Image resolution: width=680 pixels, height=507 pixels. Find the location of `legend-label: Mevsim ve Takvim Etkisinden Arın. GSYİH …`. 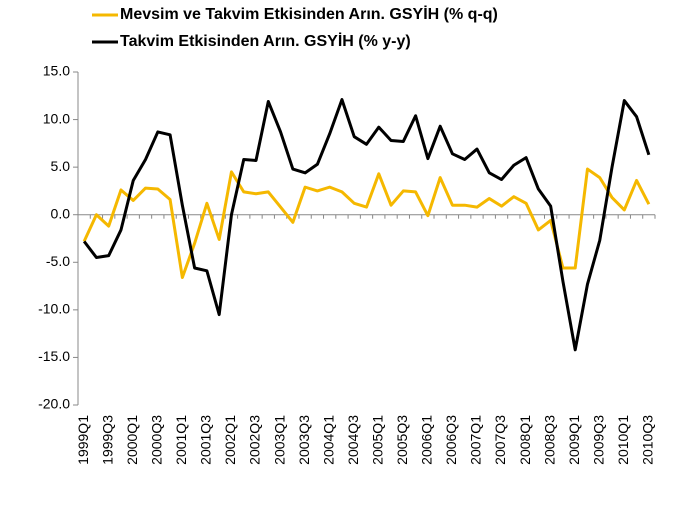

legend-label: Mevsim ve Takvim Etkisinden Arın. GSYİH … is located at coordinates (309, 14).